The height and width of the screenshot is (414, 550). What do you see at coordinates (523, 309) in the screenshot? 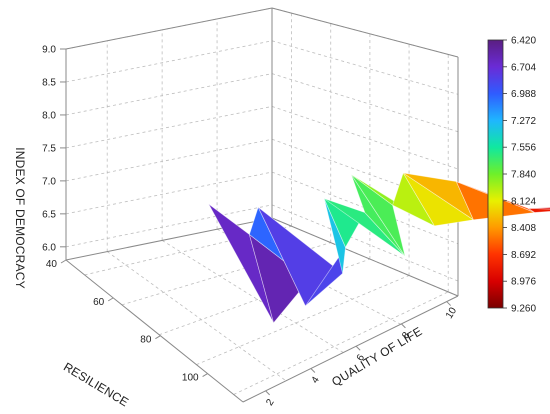
I see `colorbar-tick-label: 9.260` at bounding box center [523, 309].